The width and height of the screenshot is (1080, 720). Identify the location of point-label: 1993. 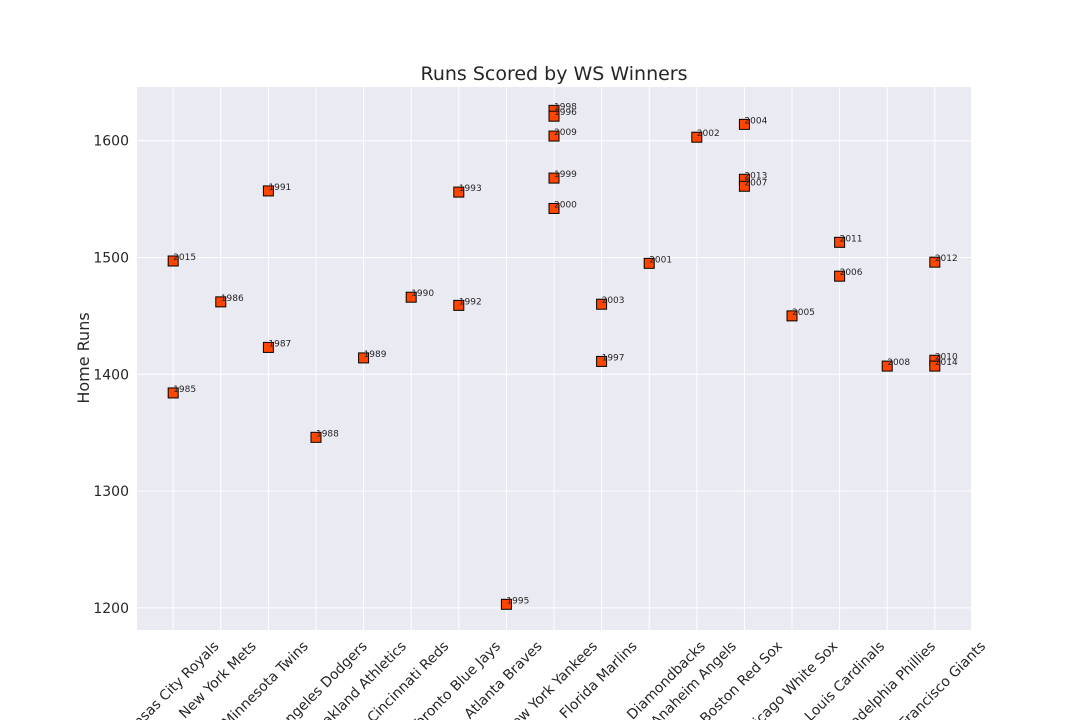
(470, 189).